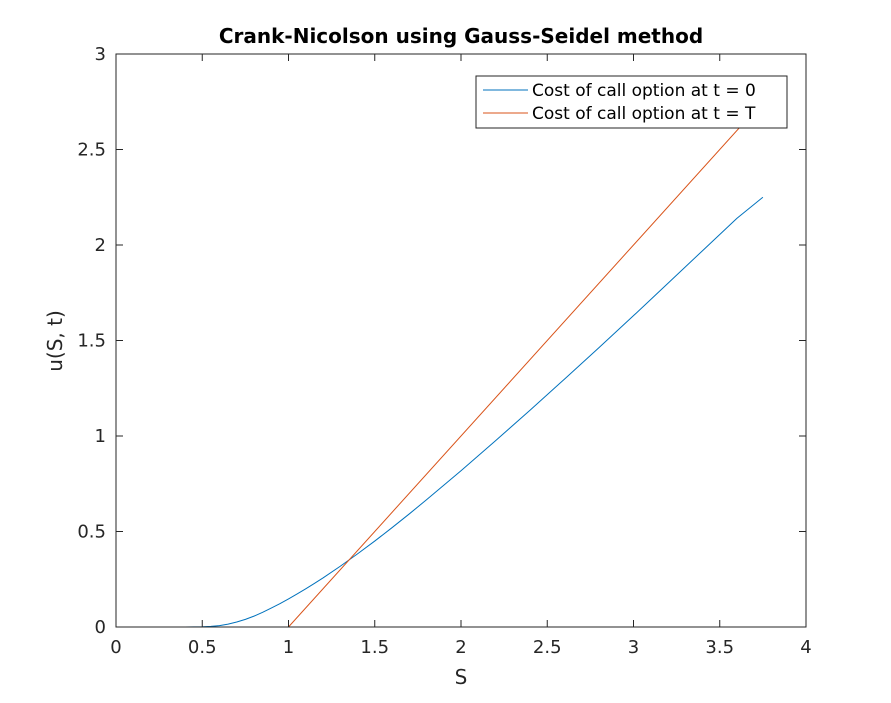 The height and width of the screenshot is (703, 891). What do you see at coordinates (100, 436) in the screenshot?
I see `y-tick-label: 1` at bounding box center [100, 436].